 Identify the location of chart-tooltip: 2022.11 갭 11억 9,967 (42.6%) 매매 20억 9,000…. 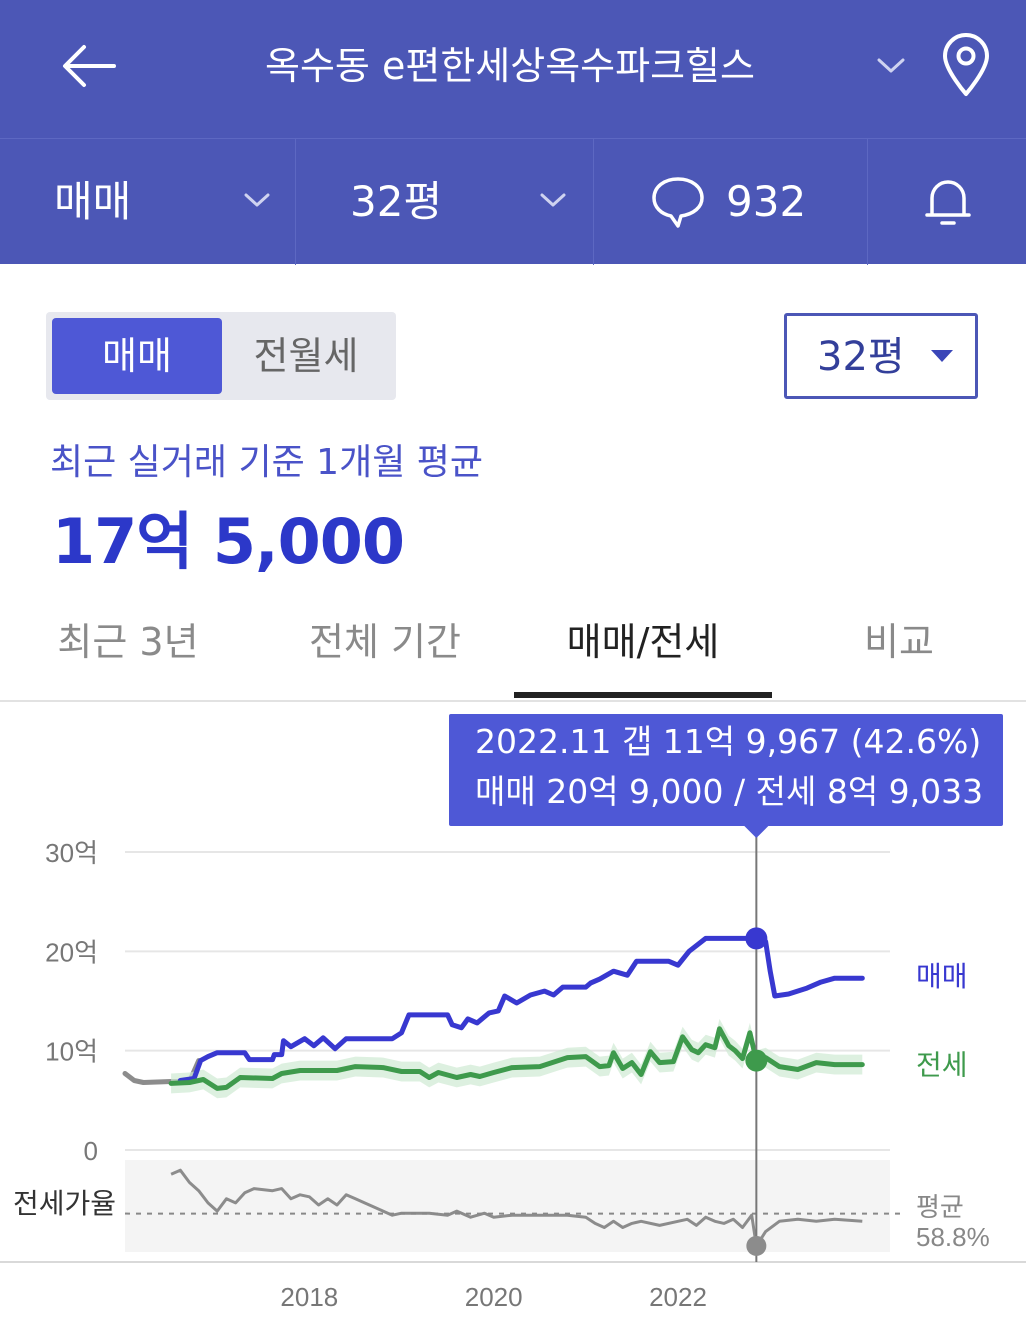
(726, 770).